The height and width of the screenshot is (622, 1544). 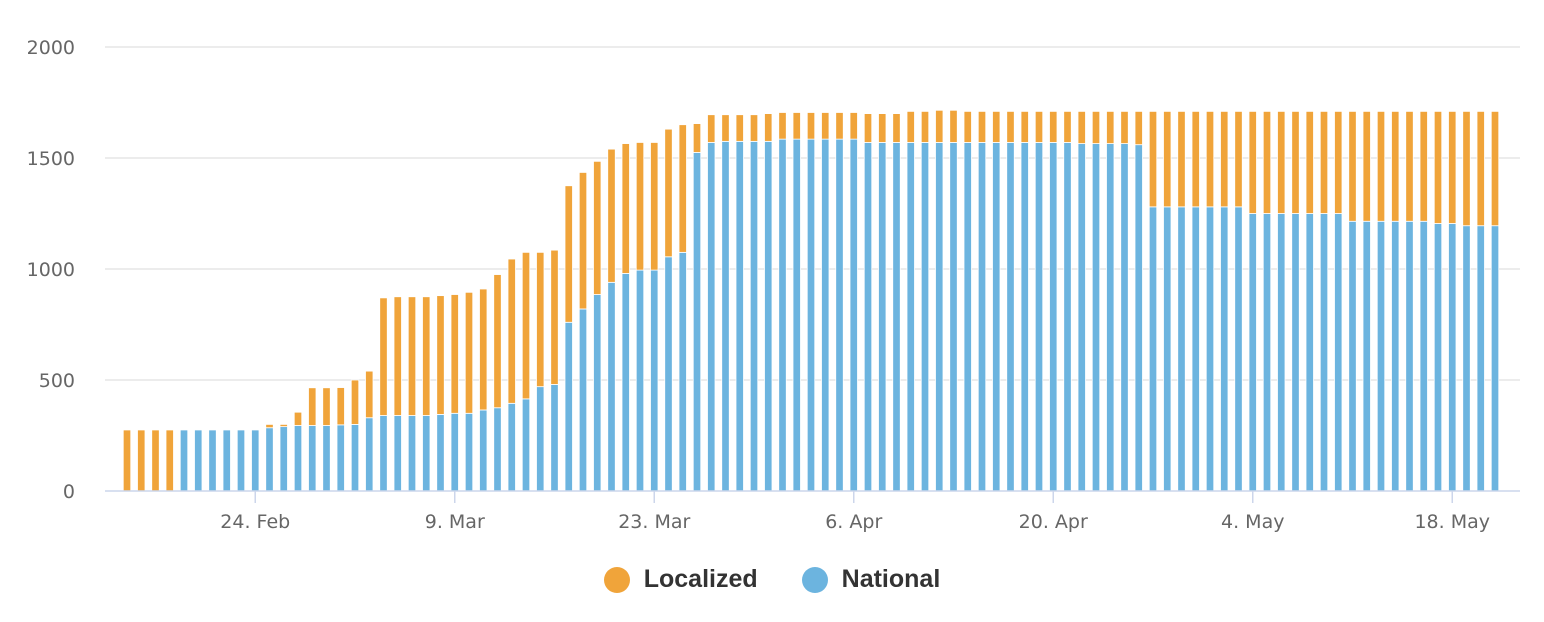 I want to click on legend-item-national: National, so click(x=870, y=579).